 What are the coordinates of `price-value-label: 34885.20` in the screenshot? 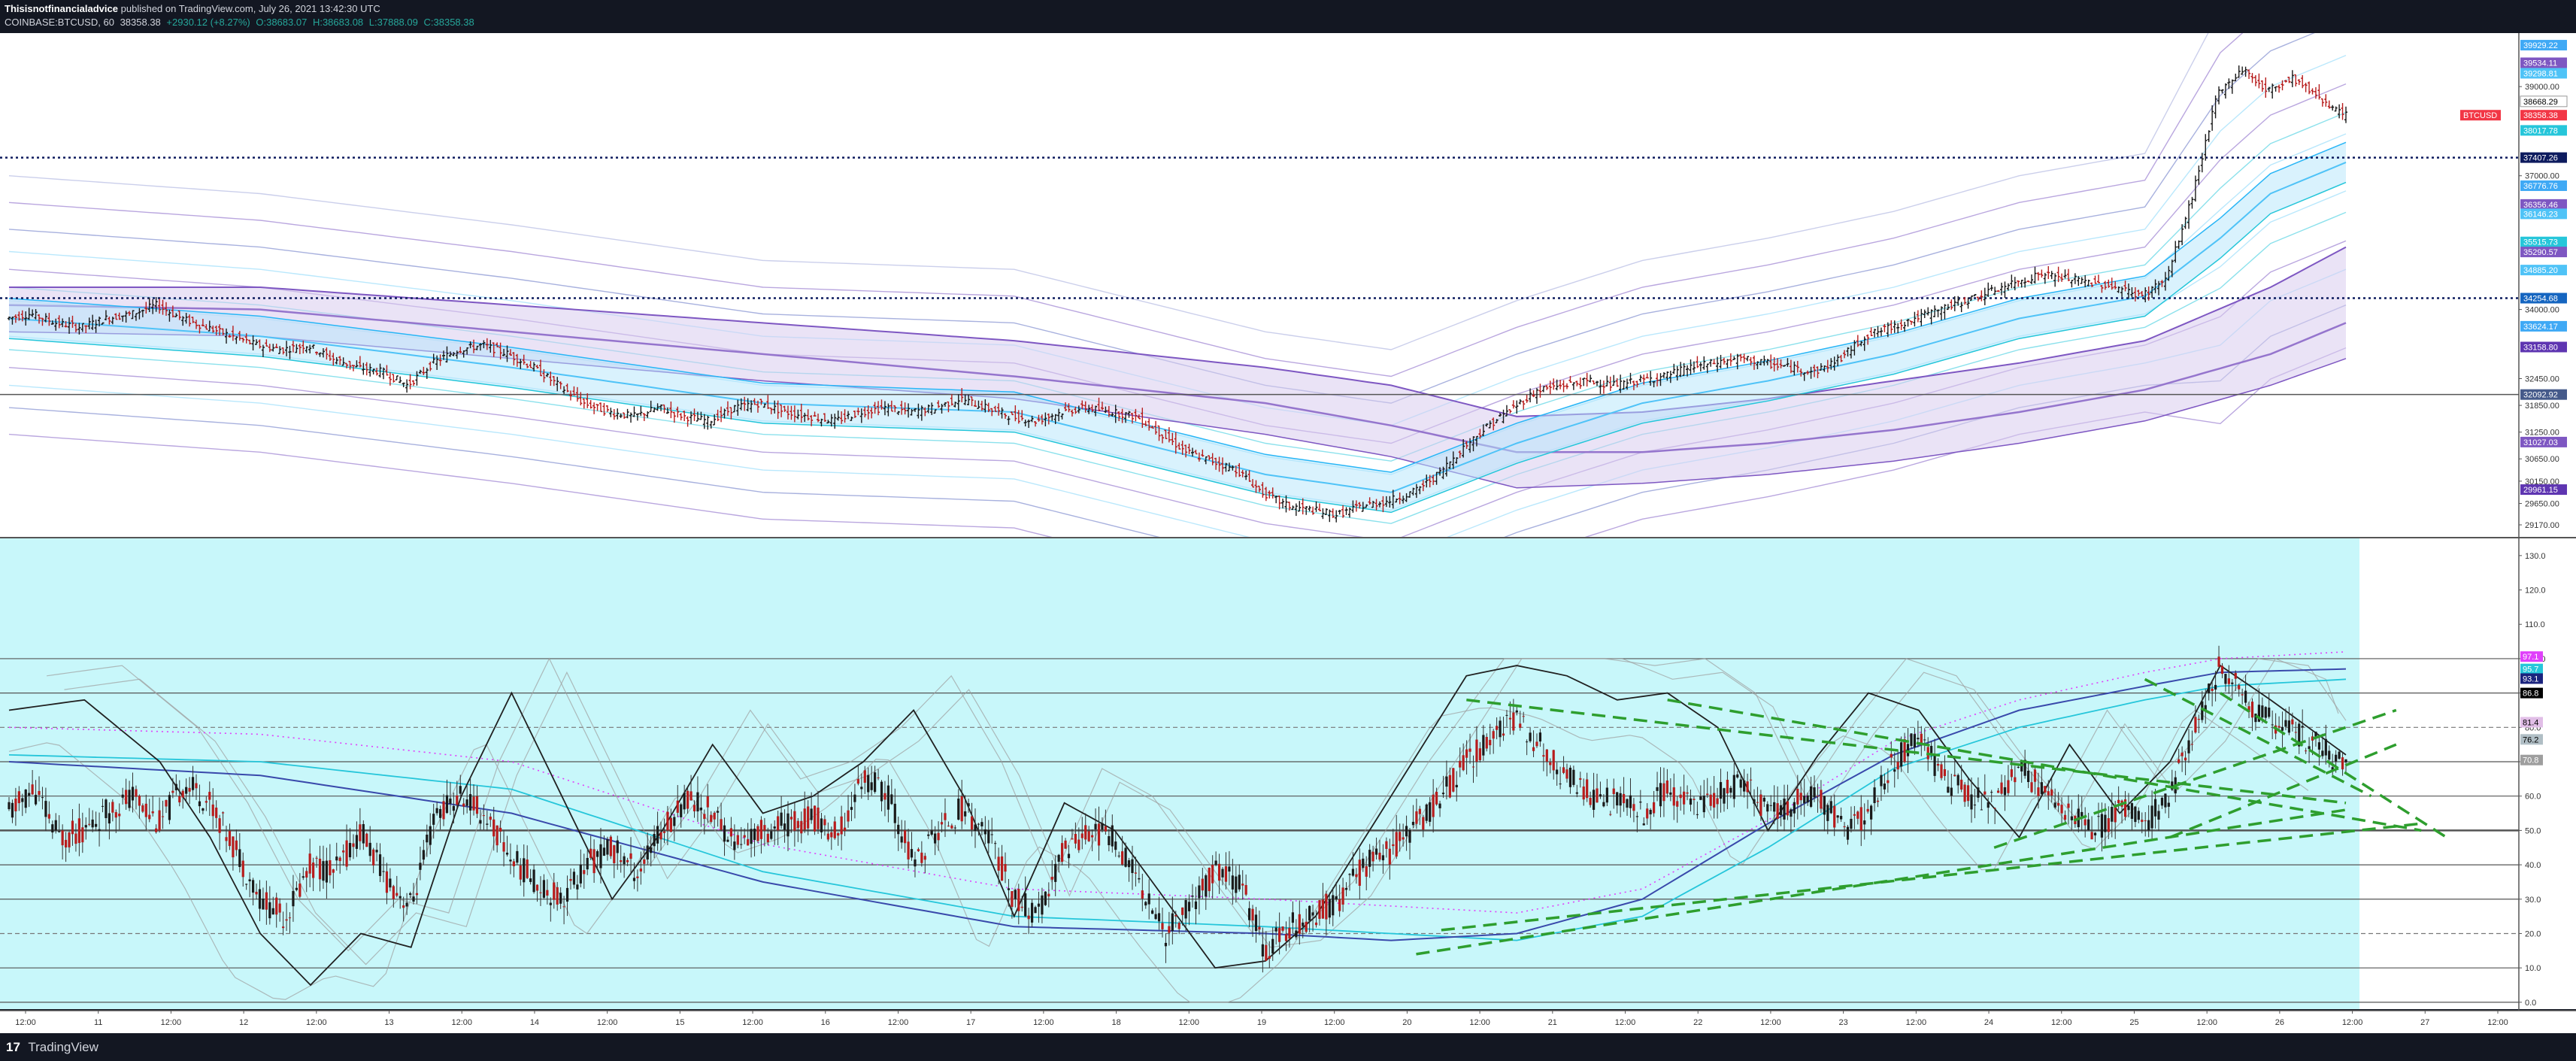 It's located at (2543, 270).